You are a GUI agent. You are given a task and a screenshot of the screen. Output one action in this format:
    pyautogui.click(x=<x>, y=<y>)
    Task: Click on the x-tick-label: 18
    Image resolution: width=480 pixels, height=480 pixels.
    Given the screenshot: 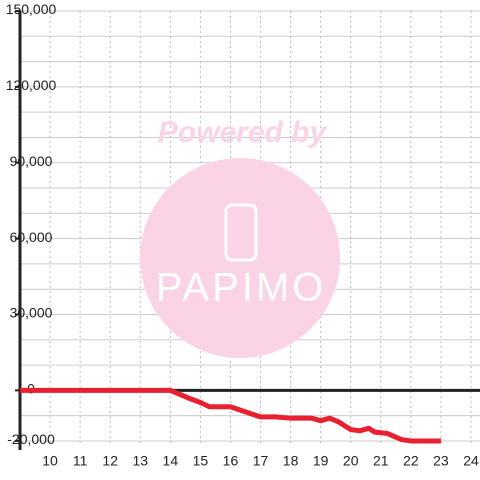 What is the action you would take?
    pyautogui.click(x=291, y=461)
    